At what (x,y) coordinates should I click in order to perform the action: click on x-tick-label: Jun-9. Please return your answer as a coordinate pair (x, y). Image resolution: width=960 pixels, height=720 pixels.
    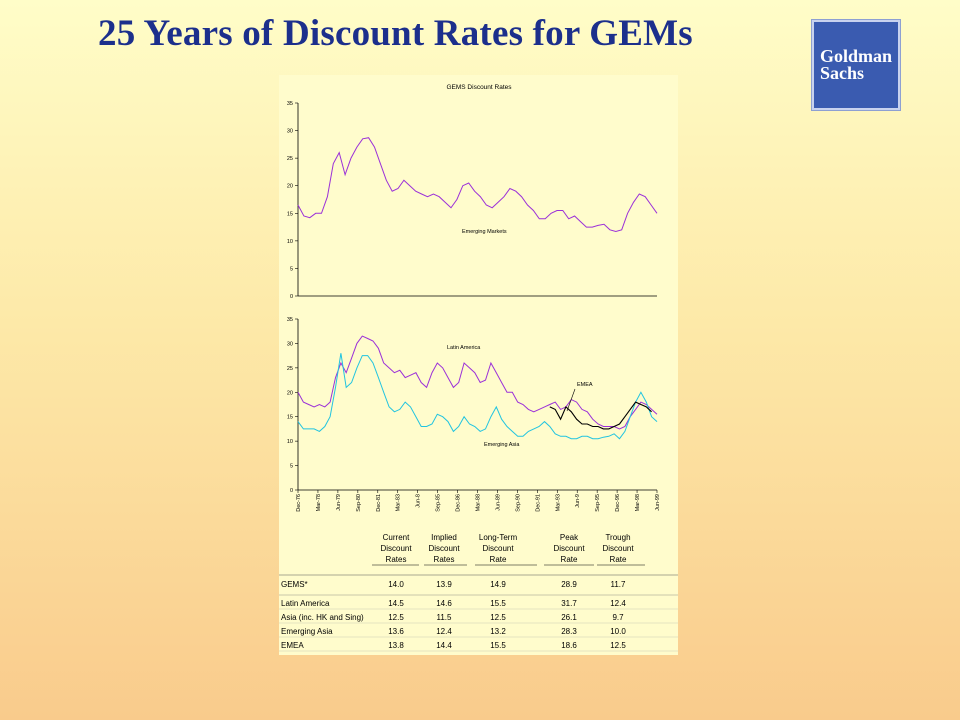
    Looking at the image, I should click on (578, 501).